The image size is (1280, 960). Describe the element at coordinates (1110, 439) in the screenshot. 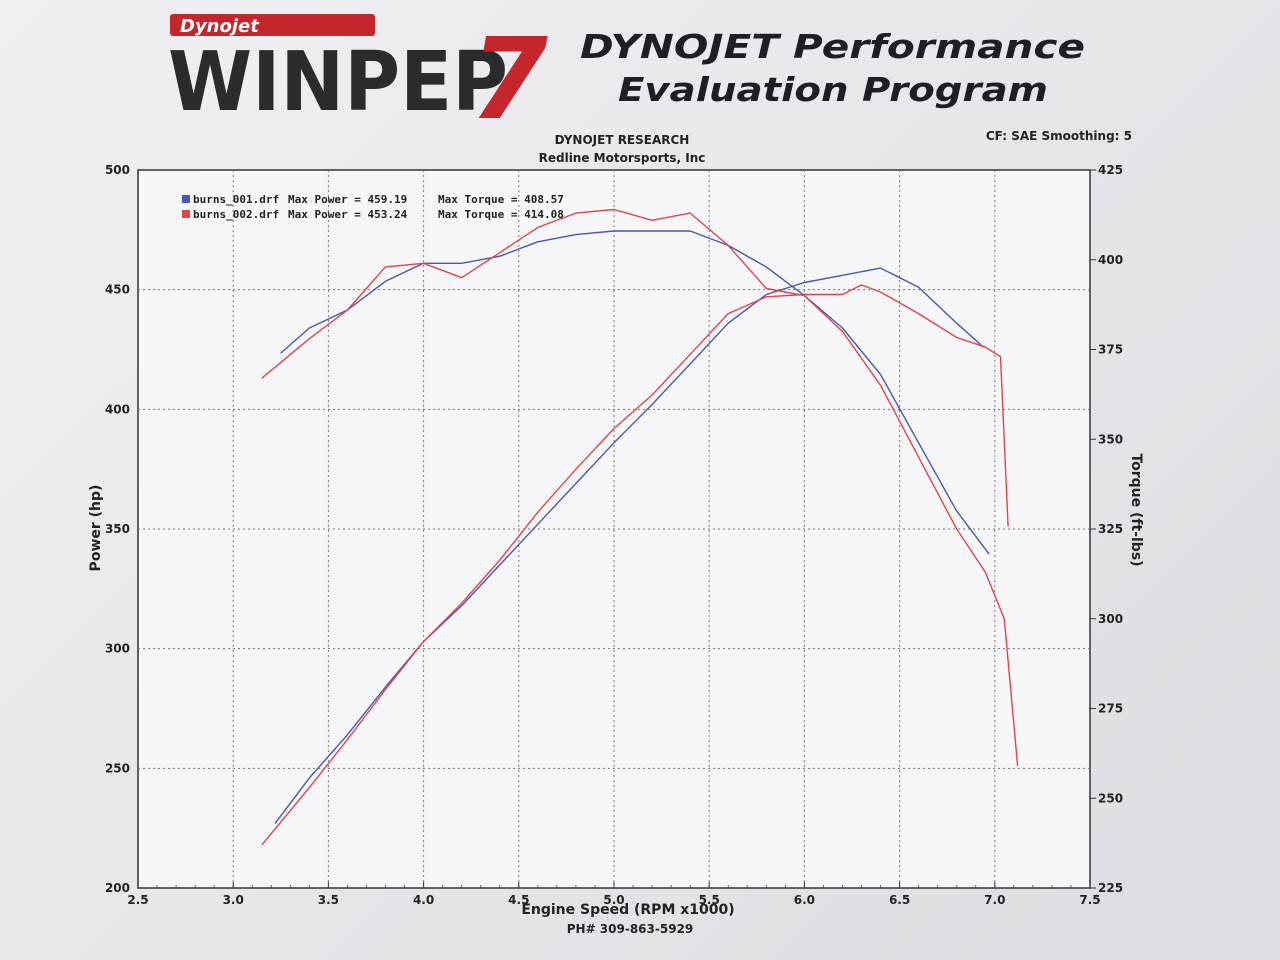

I see `y2-tick-label: 350` at that location.